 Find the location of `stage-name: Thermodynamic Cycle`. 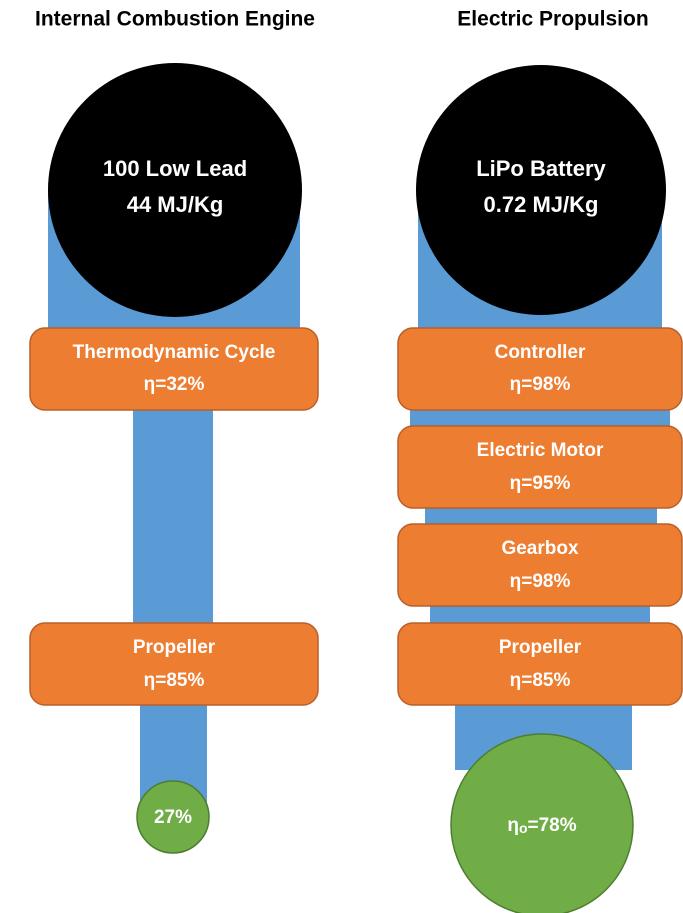

stage-name: Thermodynamic Cycle is located at coordinates (174, 352).